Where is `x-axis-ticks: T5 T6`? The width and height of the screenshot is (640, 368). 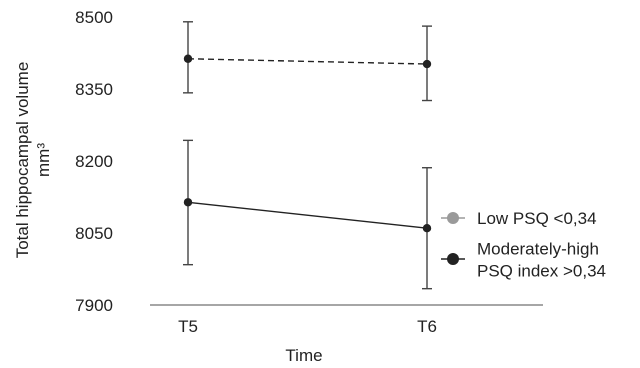
x-axis-ticks: T5 T6 is located at coordinates (307, 326).